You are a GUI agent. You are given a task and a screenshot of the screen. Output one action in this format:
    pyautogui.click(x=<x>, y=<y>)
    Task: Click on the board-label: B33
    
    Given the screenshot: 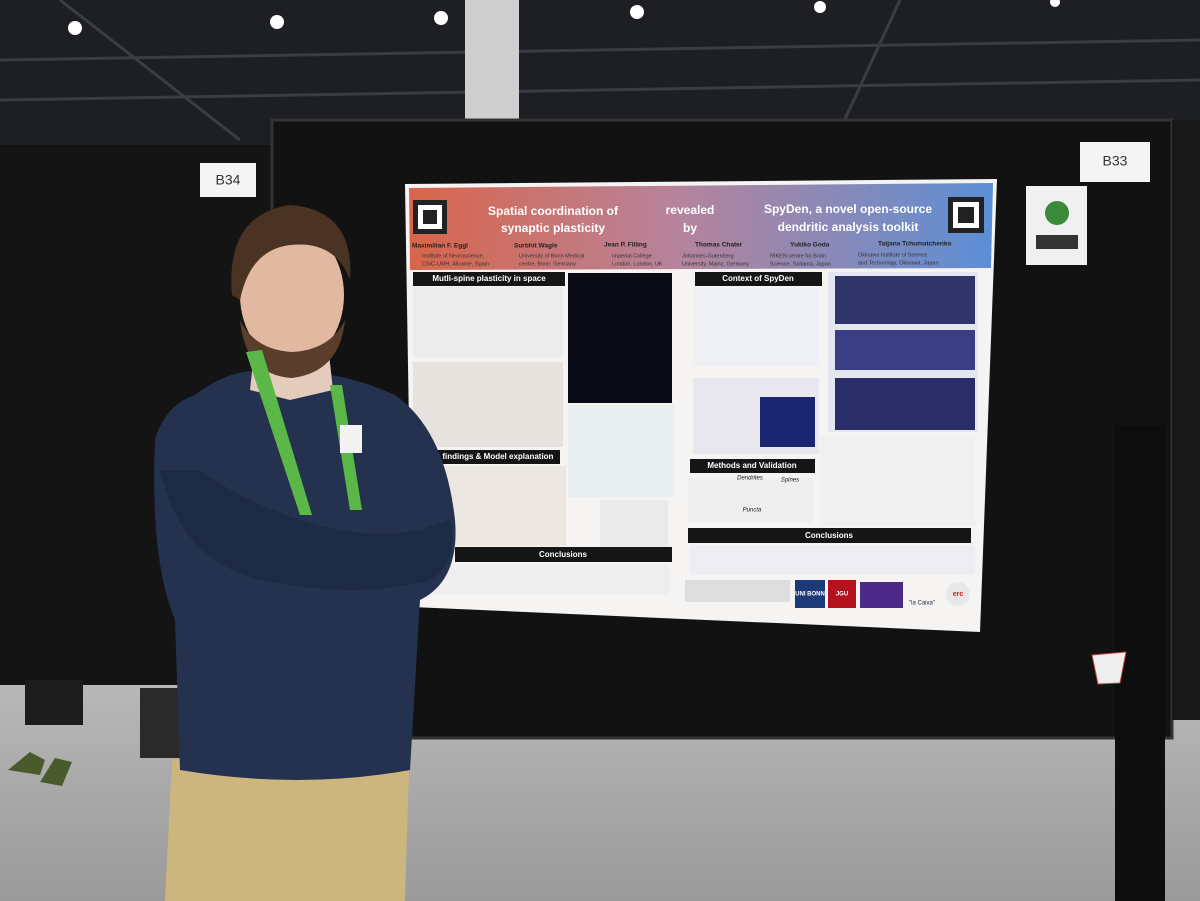 What is the action you would take?
    pyautogui.click(x=1115, y=161)
    